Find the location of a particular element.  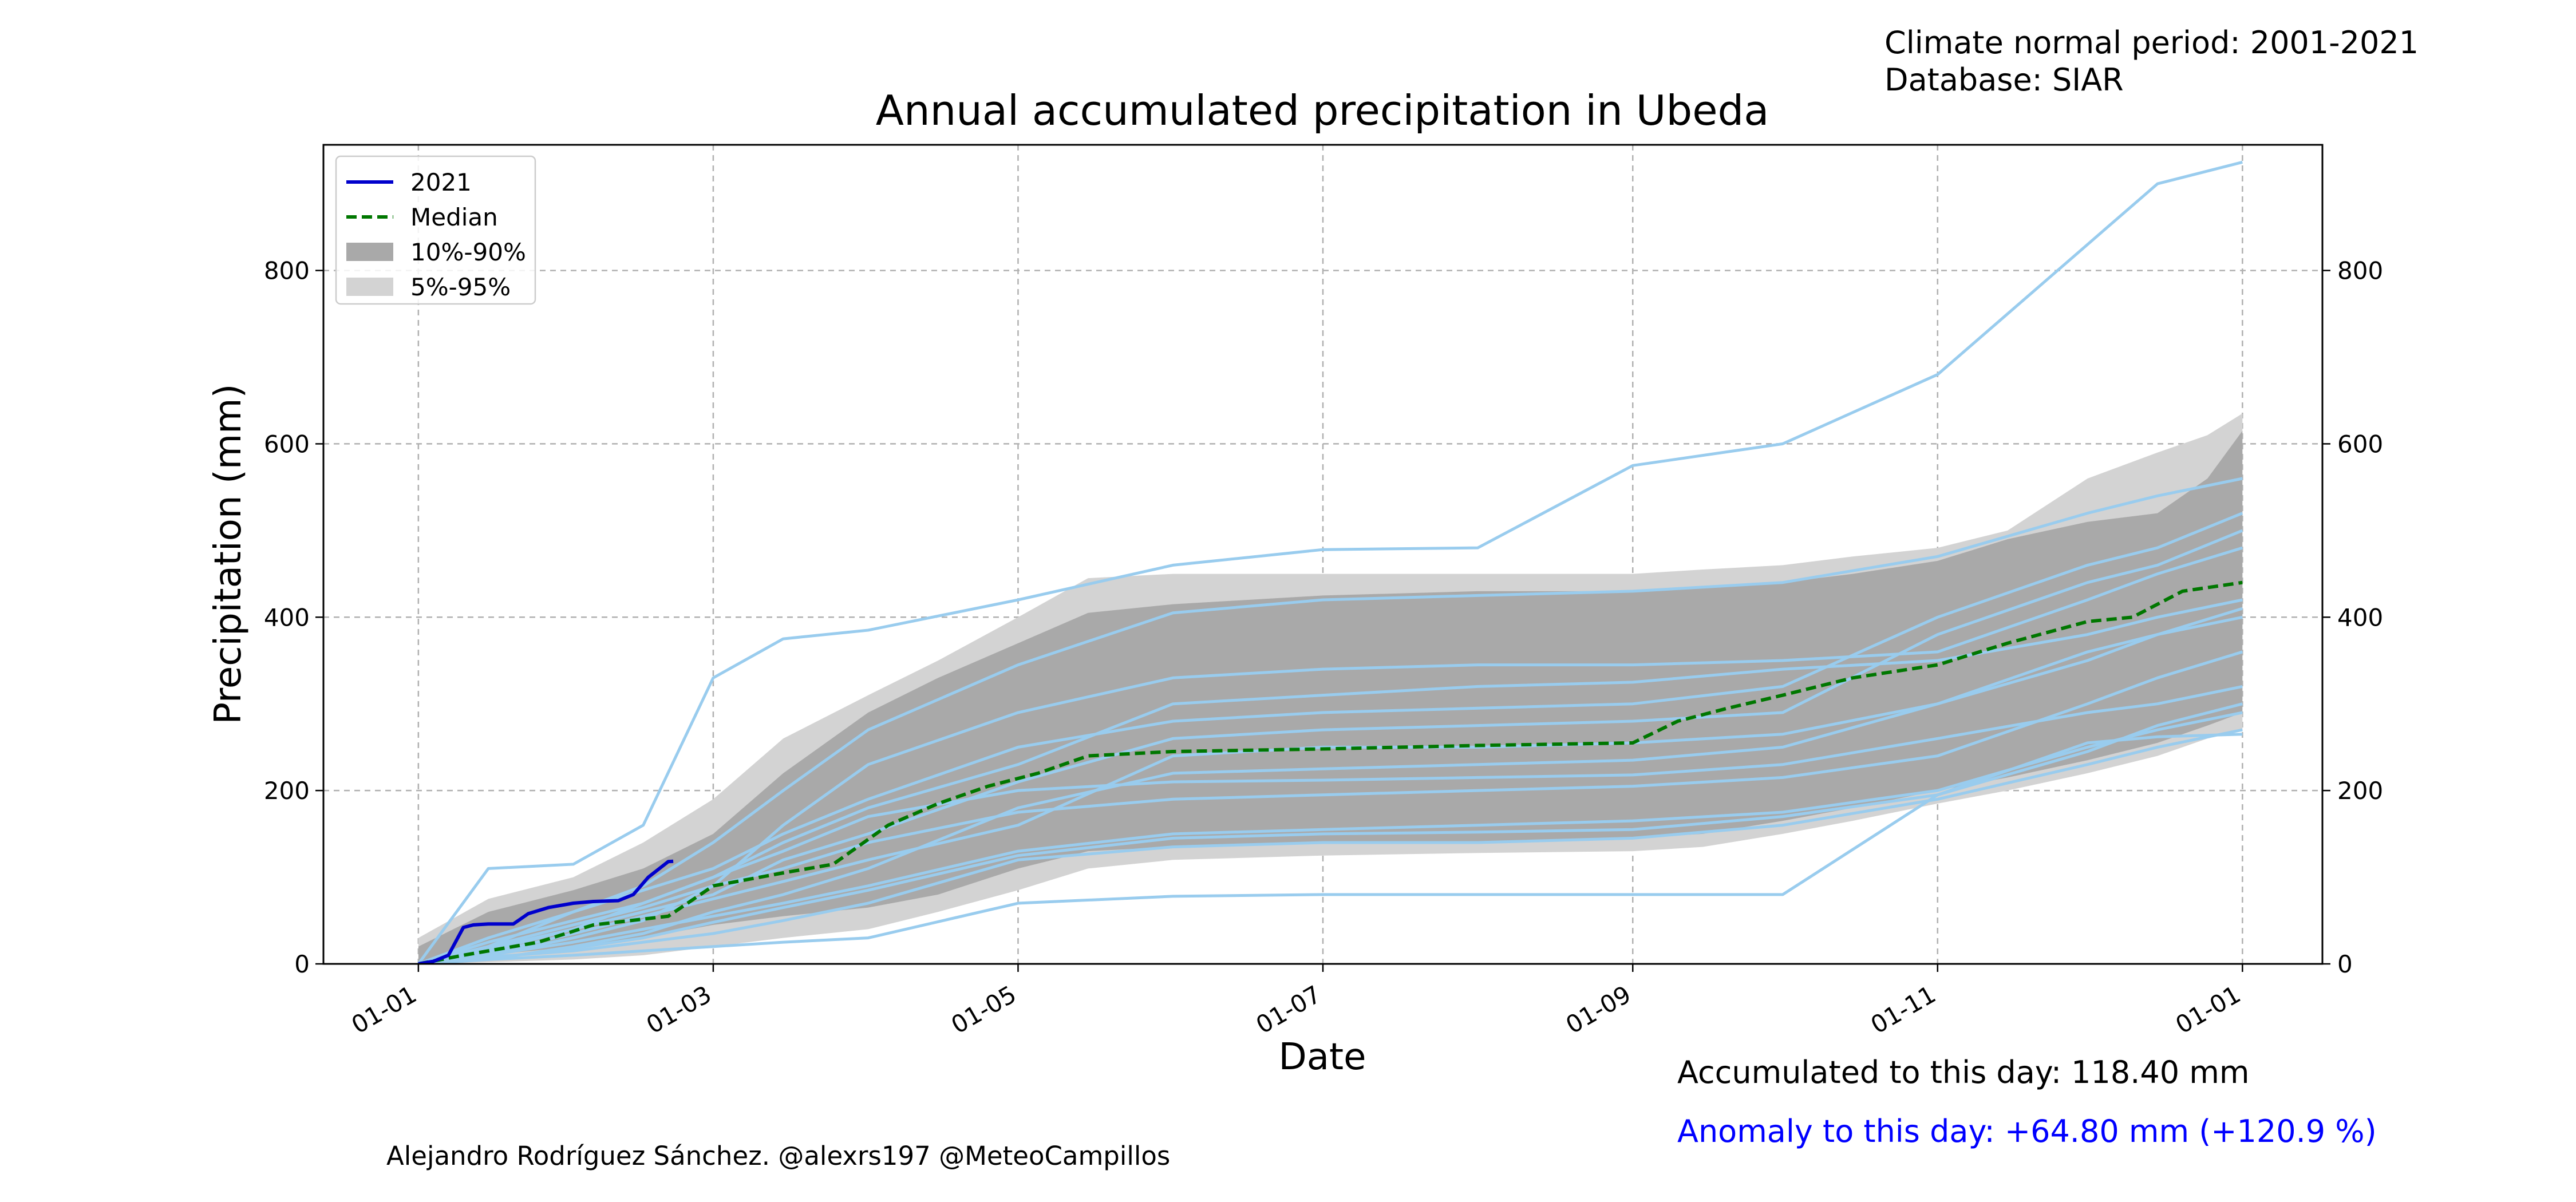

x-tick-label: 01-11 is located at coordinates (1903, 1010).